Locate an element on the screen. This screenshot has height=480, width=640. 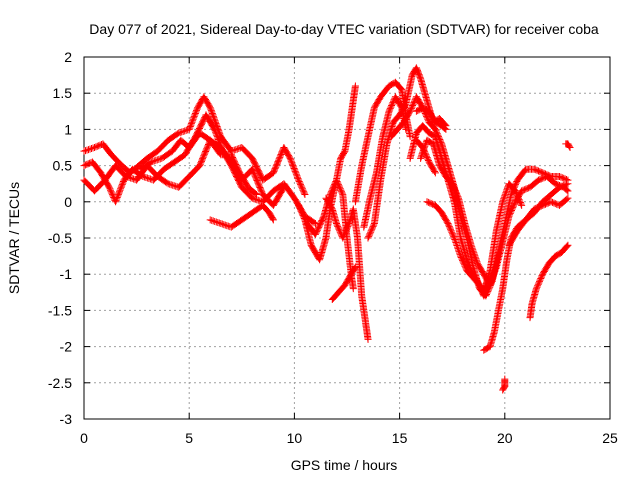
x-tick-label: 20 is located at coordinates (505, 438).